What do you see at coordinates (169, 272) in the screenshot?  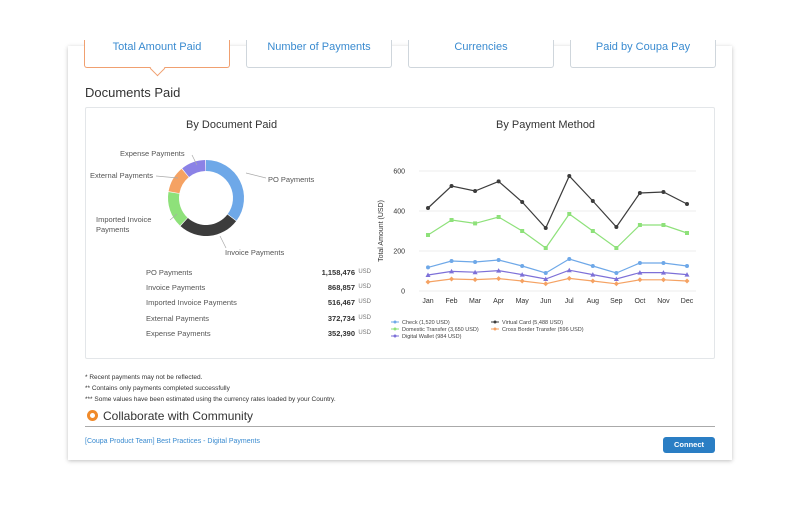 I see `row-name: PO Payments` at bounding box center [169, 272].